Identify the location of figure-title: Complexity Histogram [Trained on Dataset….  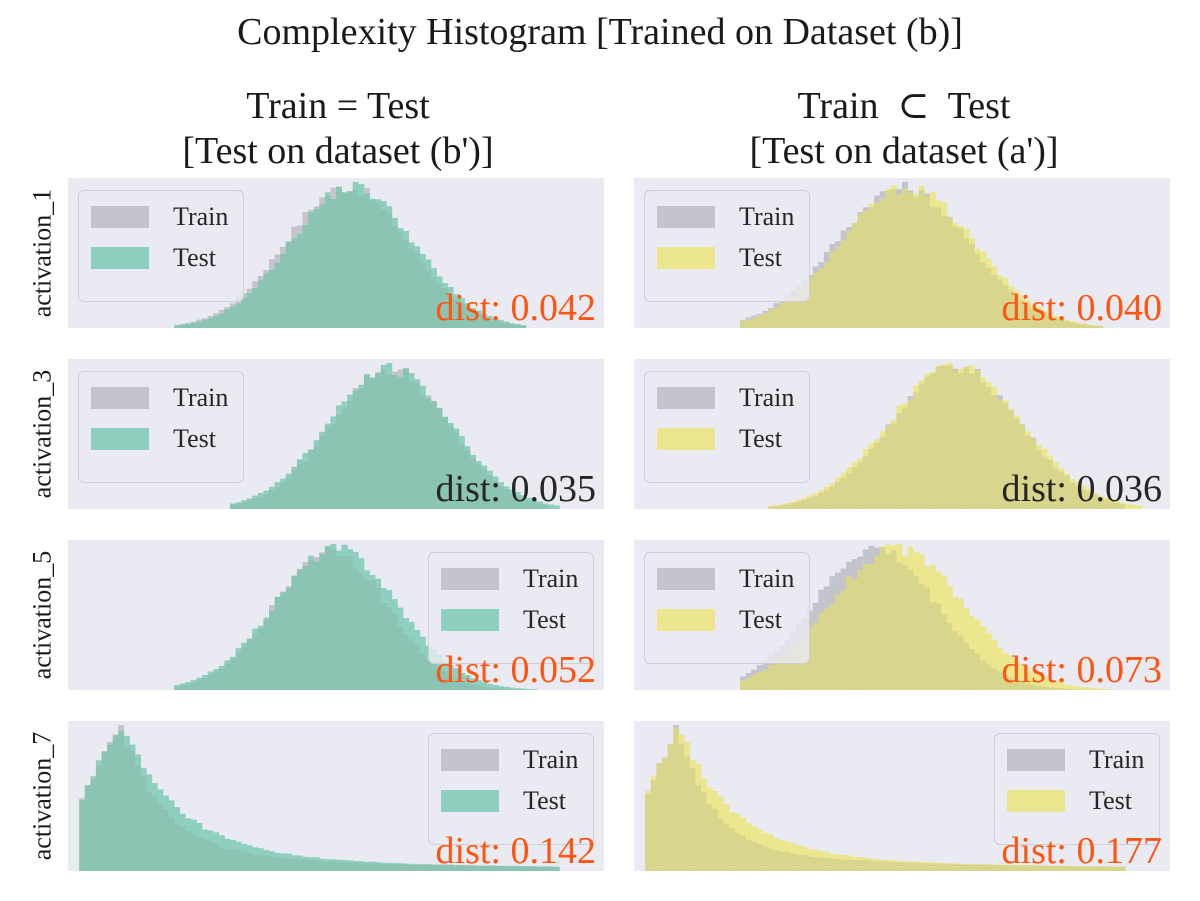
(600, 32).